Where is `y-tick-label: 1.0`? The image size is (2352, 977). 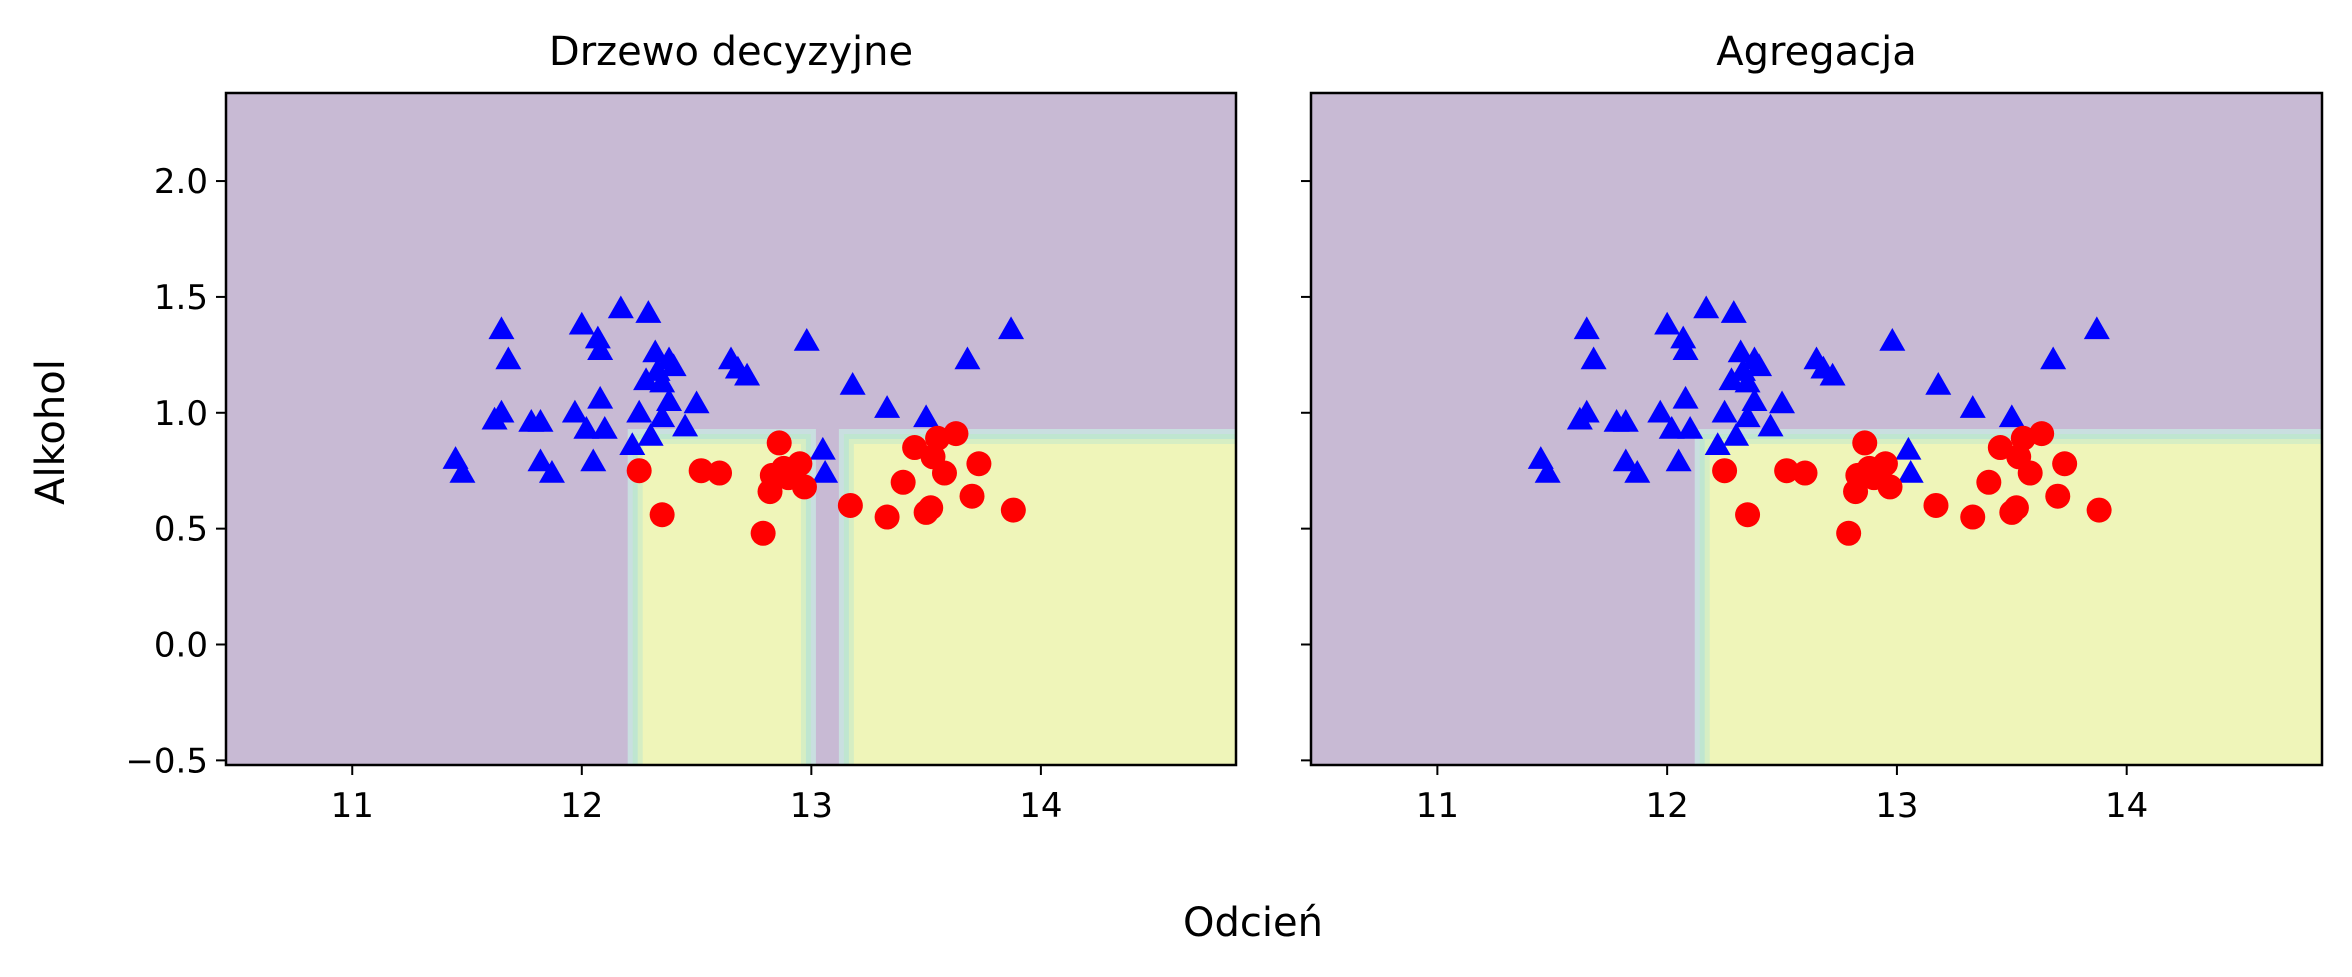
y-tick-label: 1.0 is located at coordinates (181, 414).